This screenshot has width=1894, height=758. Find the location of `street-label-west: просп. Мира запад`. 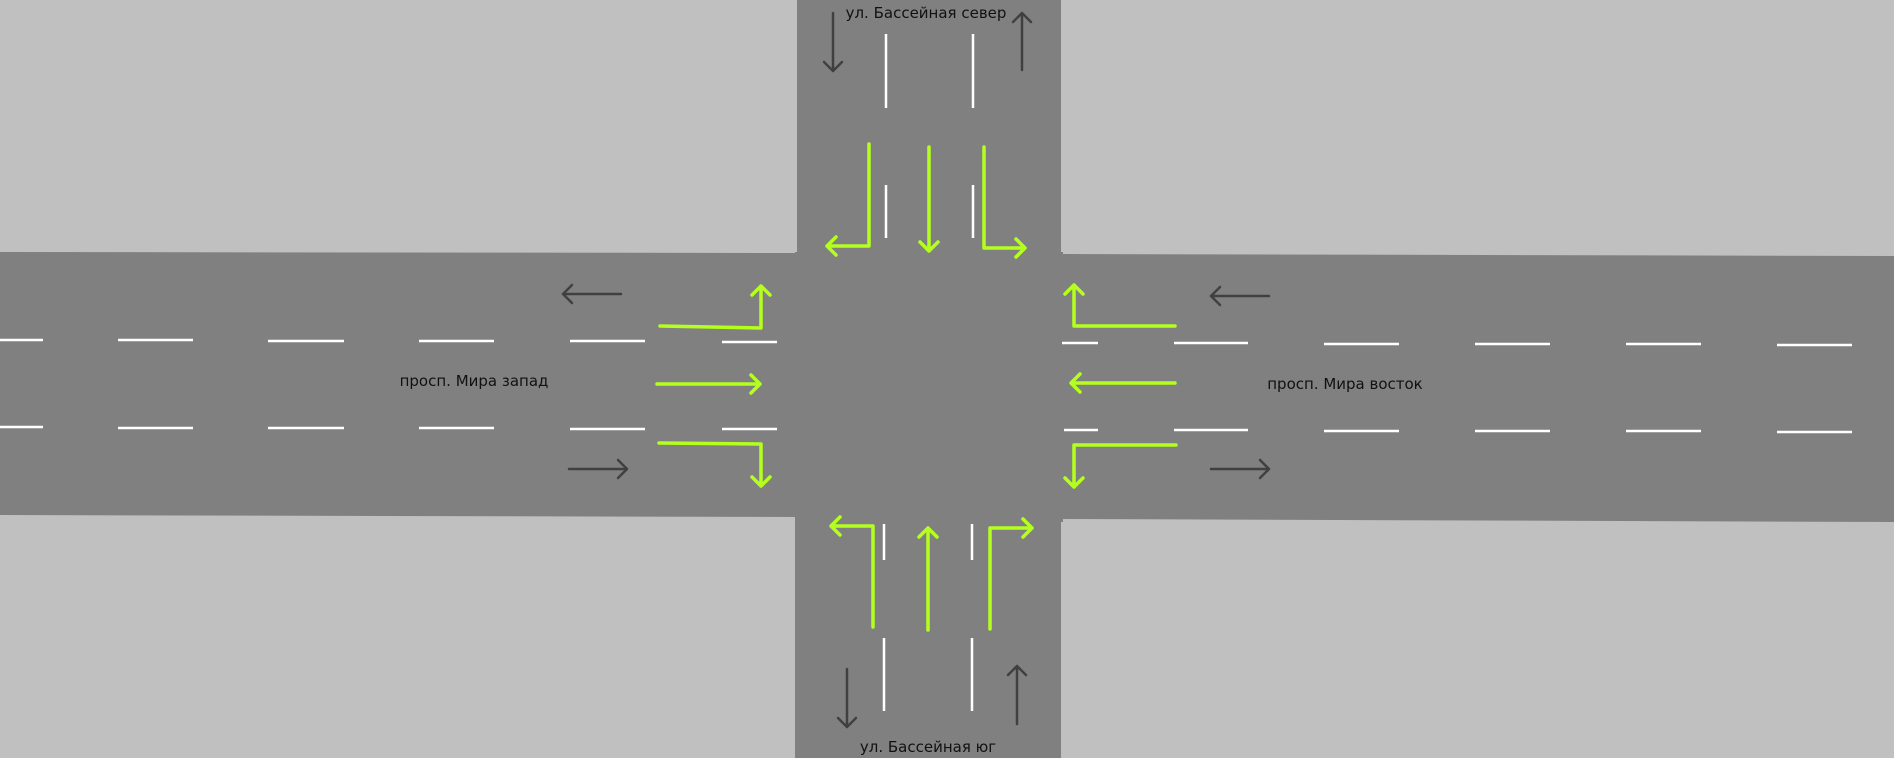

street-label-west: просп. Мира запад is located at coordinates (474, 381).